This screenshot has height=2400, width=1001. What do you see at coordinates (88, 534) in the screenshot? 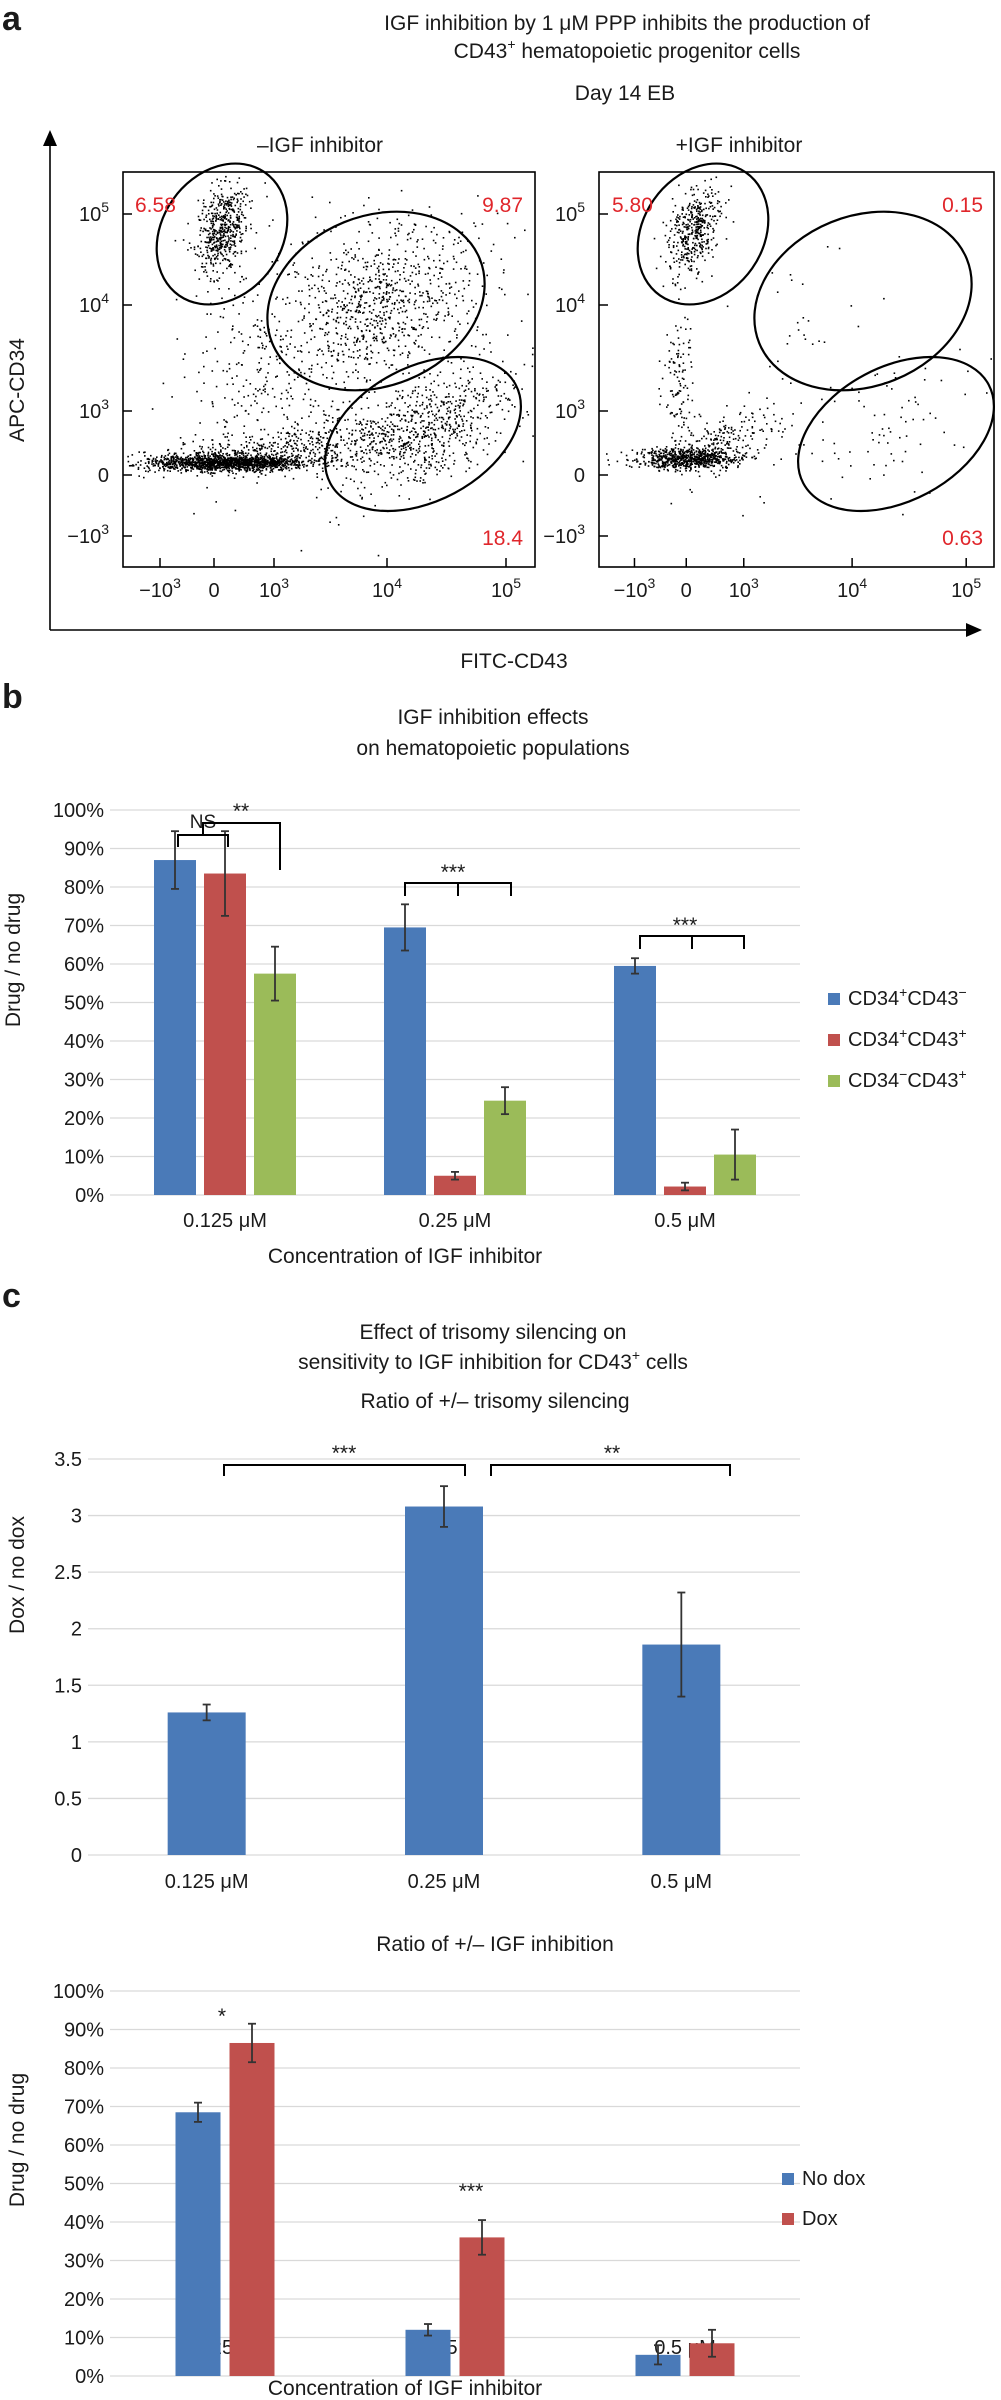
I see `y-tick-label: −103` at bounding box center [88, 534].